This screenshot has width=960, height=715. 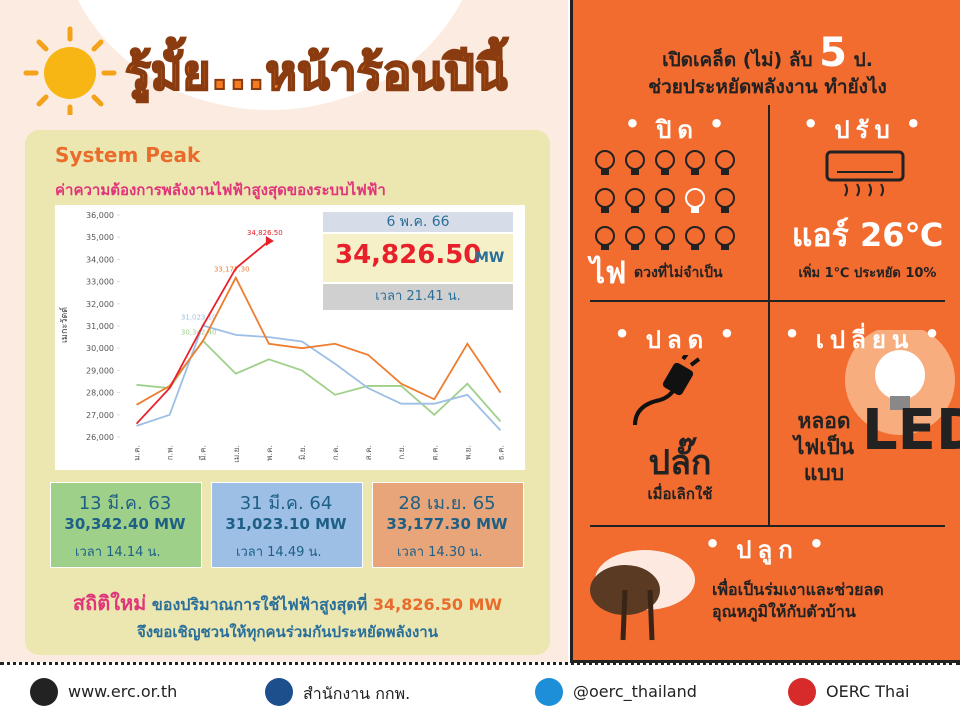 What do you see at coordinates (434, 453) in the screenshot?
I see `x-tick-label: ต.ค.` at bounding box center [434, 453].